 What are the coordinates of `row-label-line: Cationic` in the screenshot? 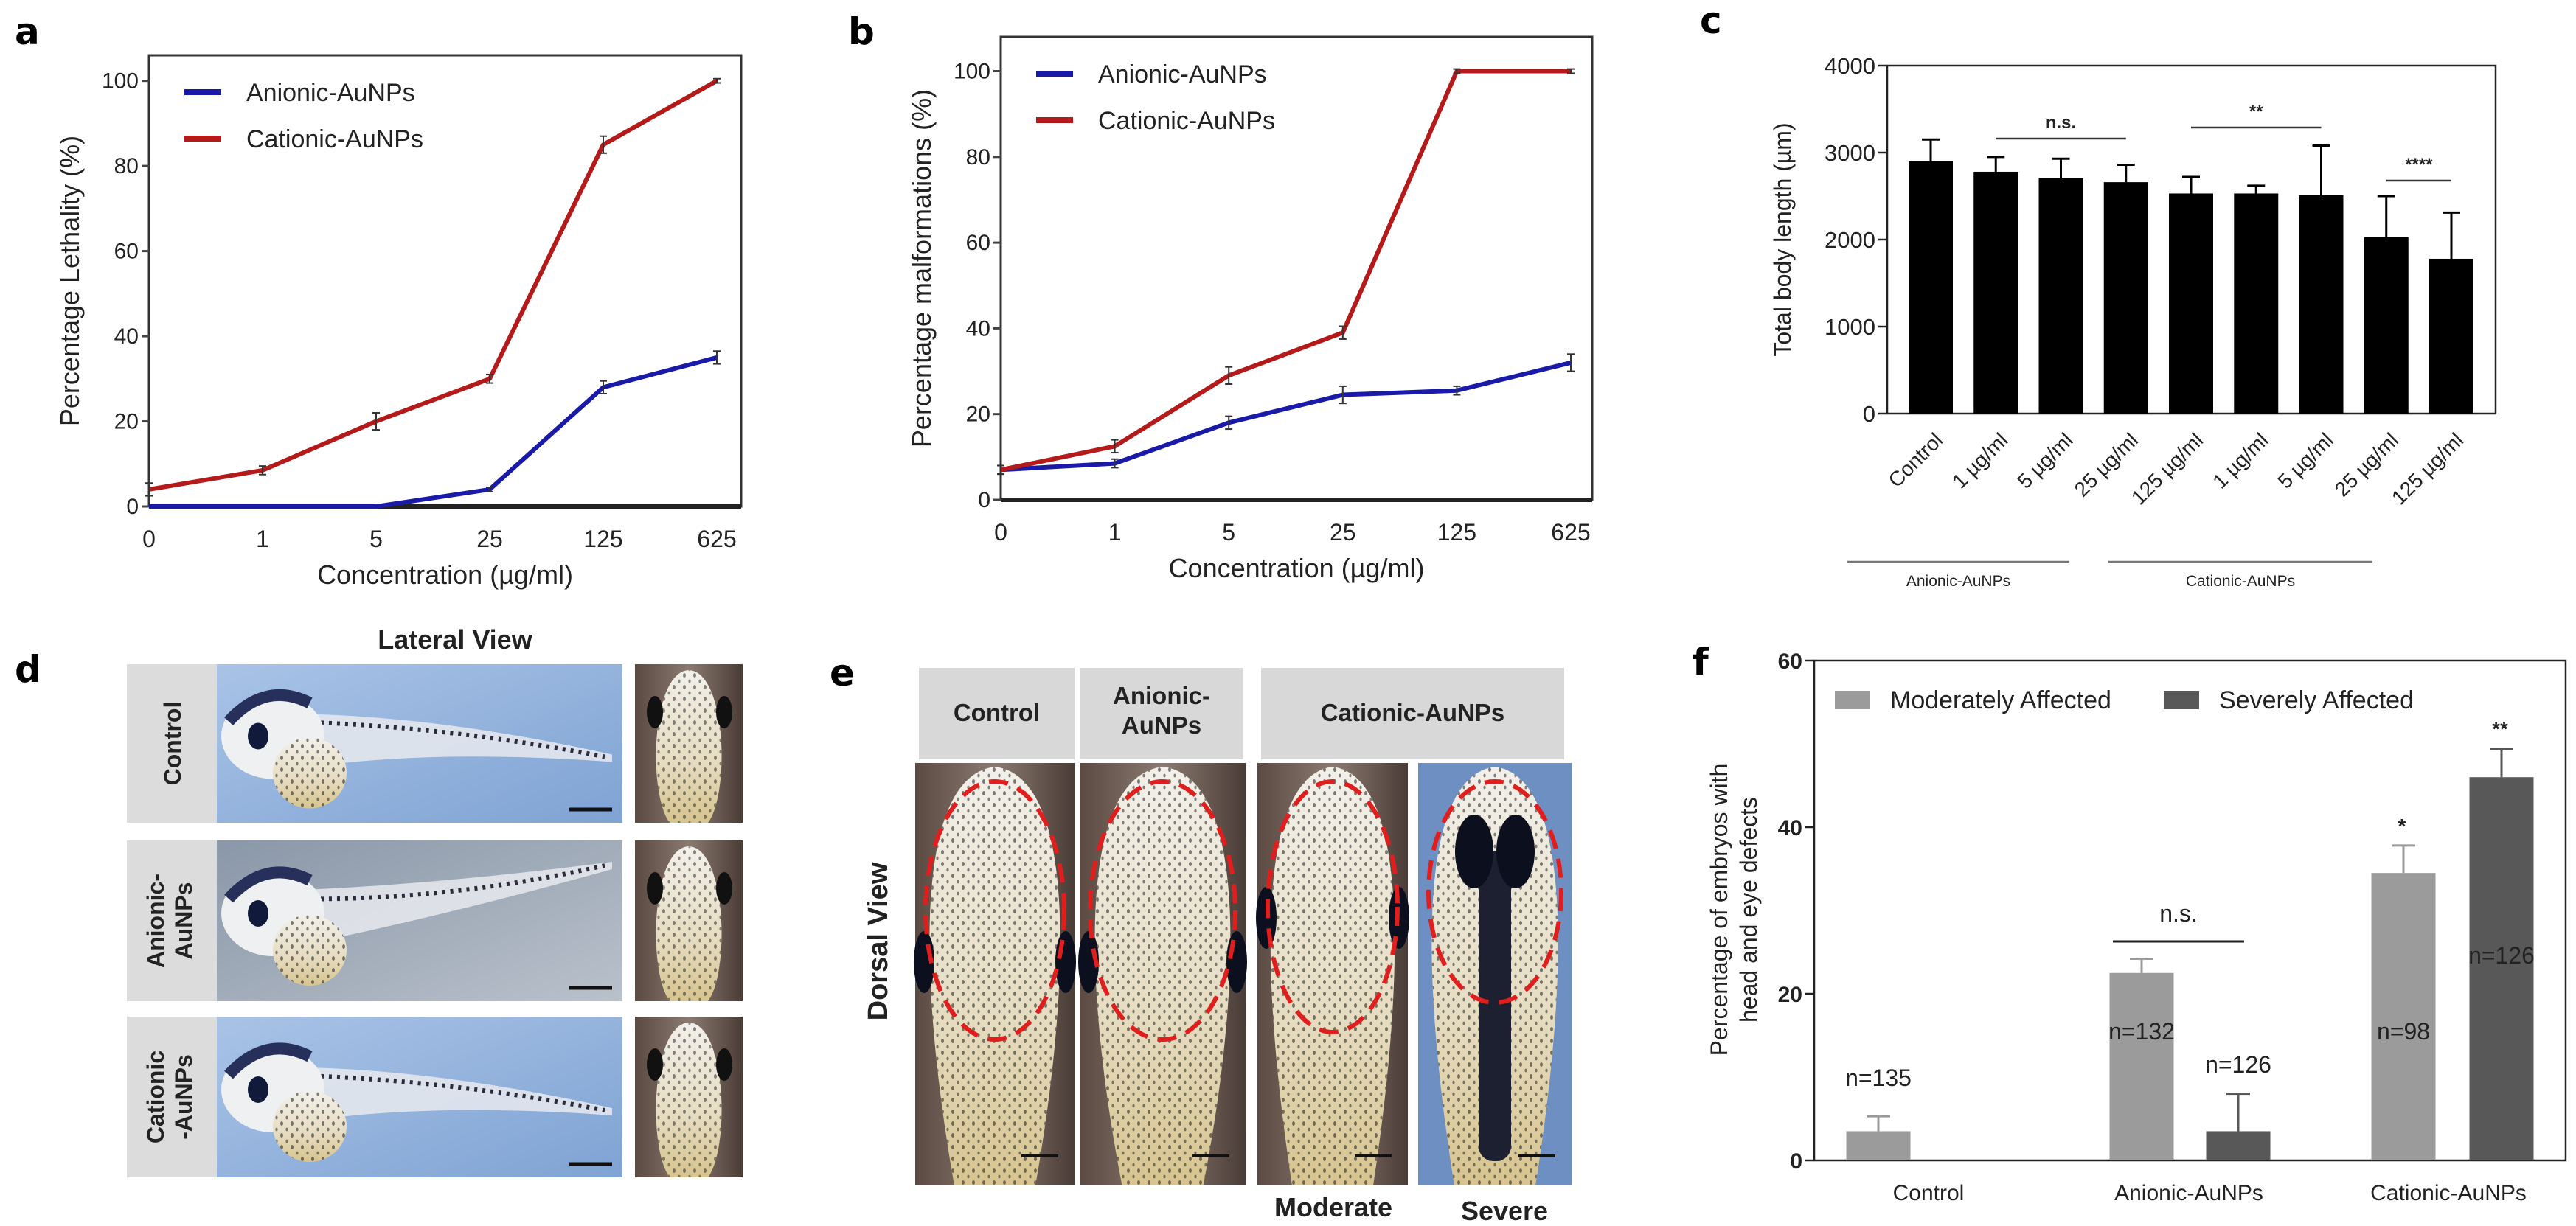 It's located at (155, 1097).